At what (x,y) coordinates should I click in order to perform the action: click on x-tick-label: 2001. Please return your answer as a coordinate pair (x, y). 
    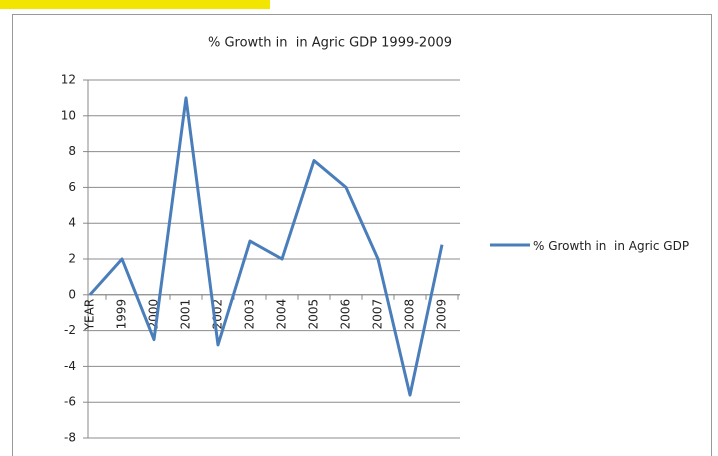
    Looking at the image, I should click on (186, 314).